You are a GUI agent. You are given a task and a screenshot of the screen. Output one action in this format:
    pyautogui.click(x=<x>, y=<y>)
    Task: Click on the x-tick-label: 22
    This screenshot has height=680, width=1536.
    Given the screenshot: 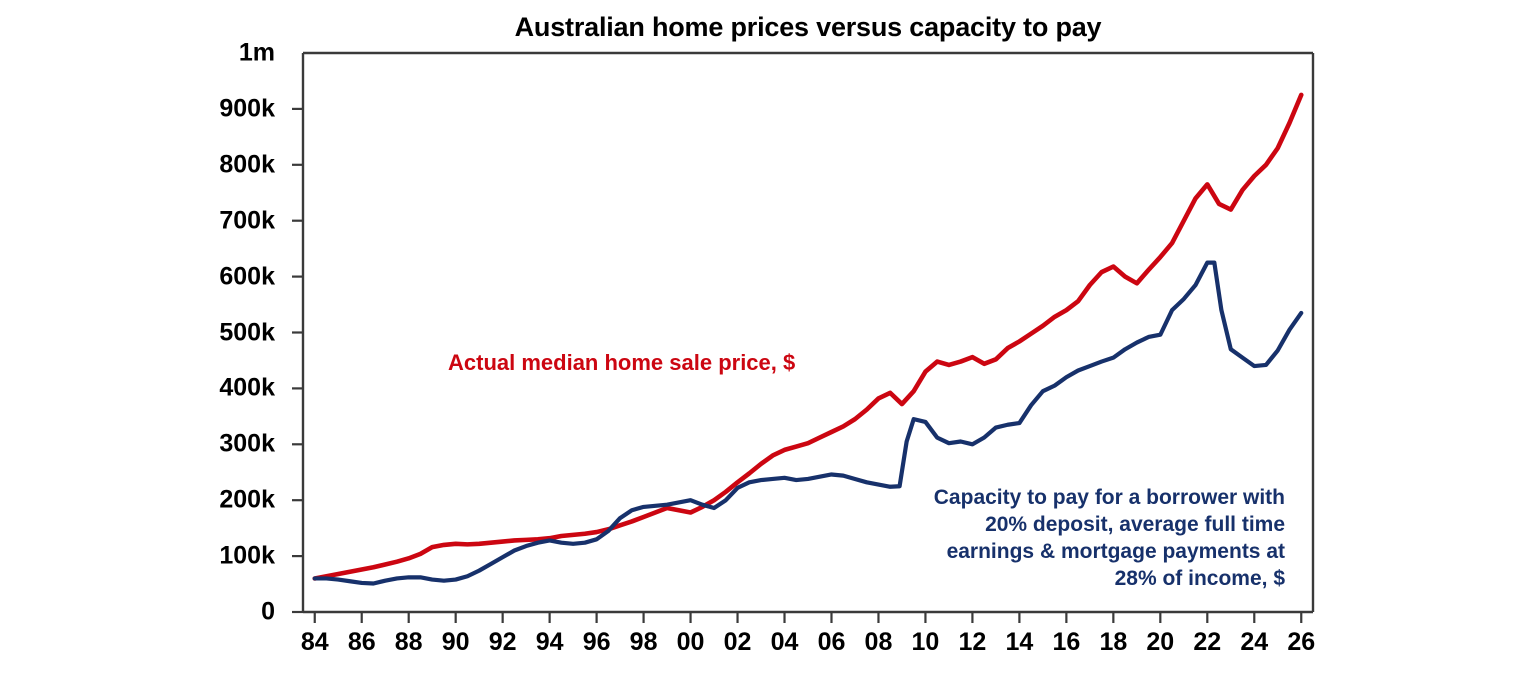 What is the action you would take?
    pyautogui.click(x=1207, y=642)
    